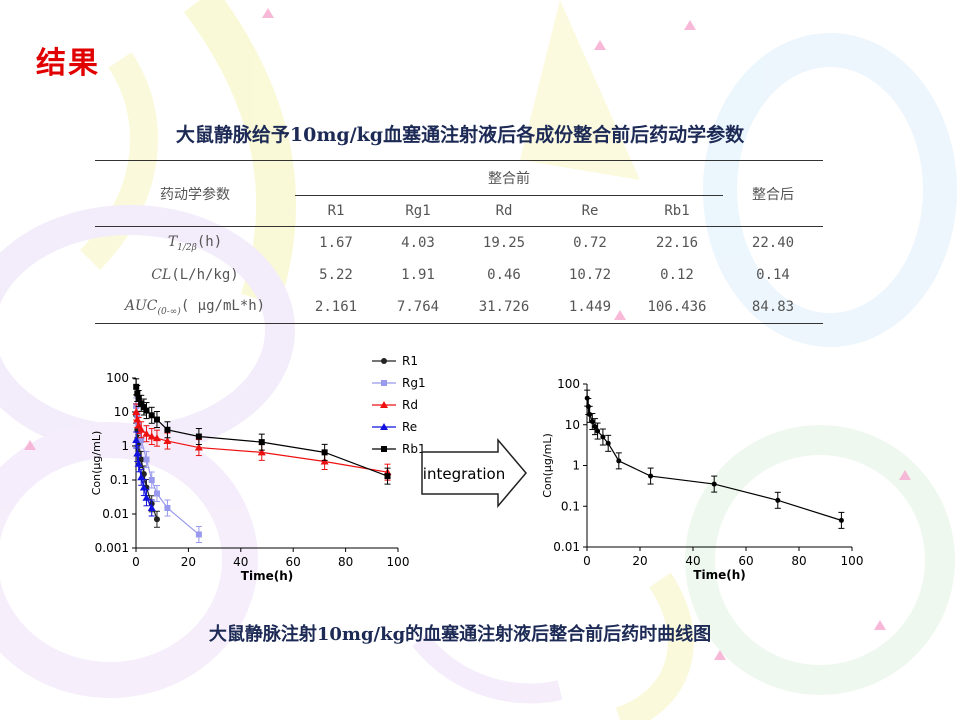  Describe the element at coordinates (161, 275) in the screenshot. I see `param-name: CL` at that location.